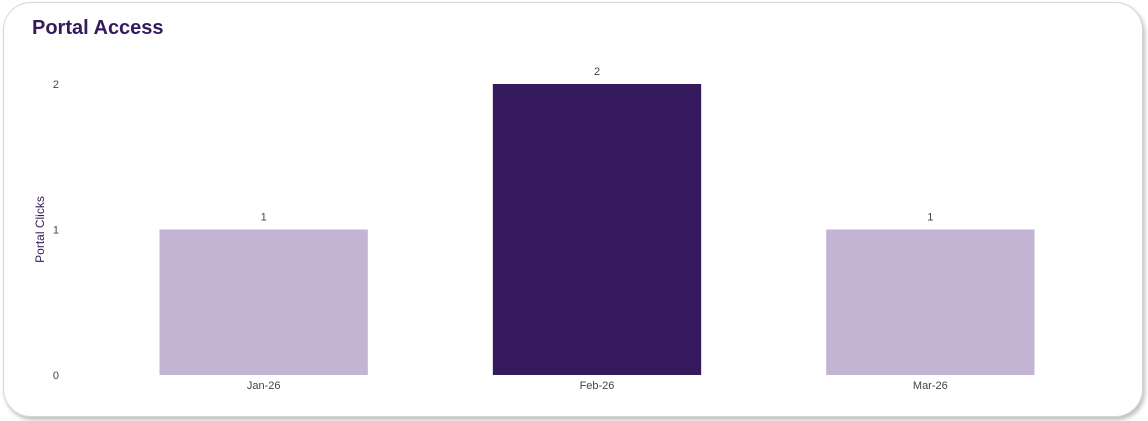 The height and width of the screenshot is (421, 1148). I want to click on y-axis: 0 1 2, so click(56, 230).